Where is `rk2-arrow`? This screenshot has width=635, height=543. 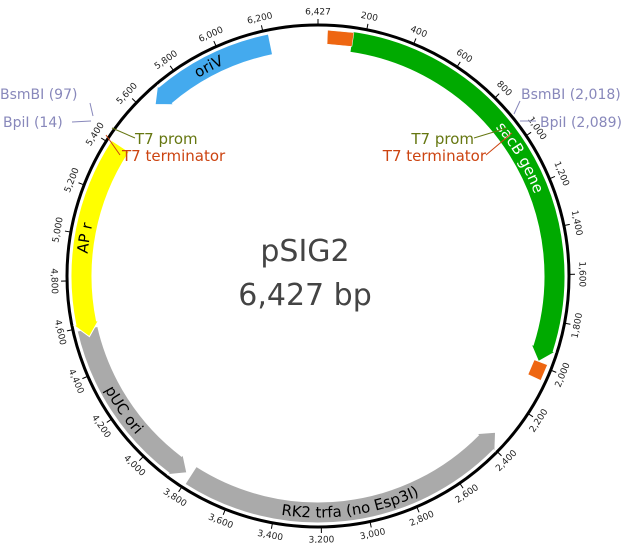 rk2-arrow is located at coordinates (340, 477).